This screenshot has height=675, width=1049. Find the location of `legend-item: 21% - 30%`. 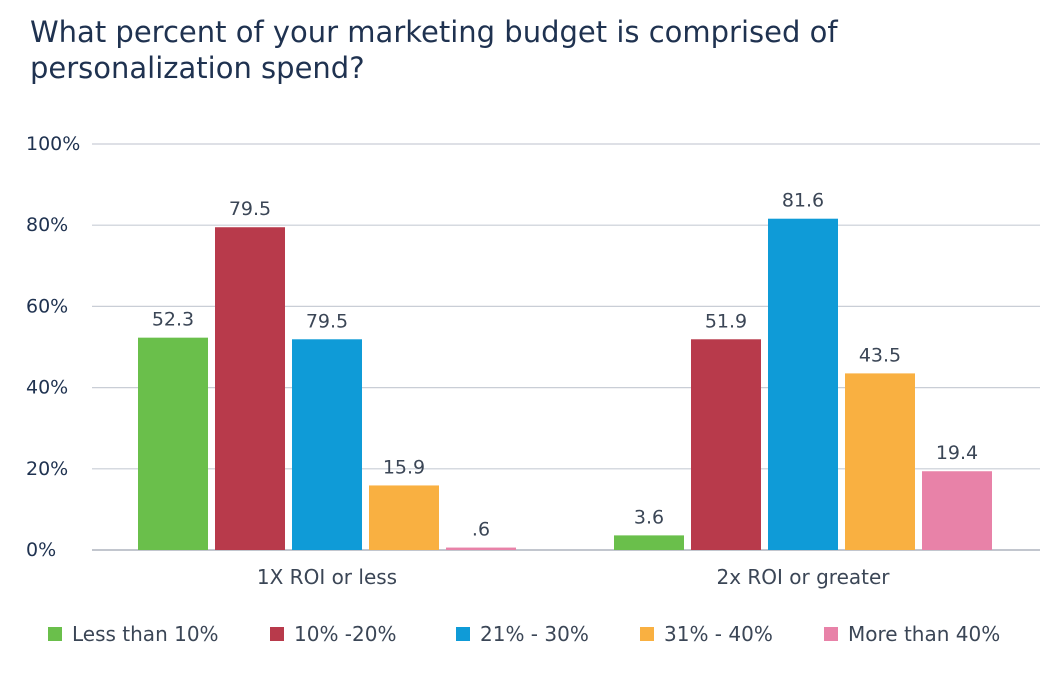

legend-item: 21% - 30% is located at coordinates (522, 634).